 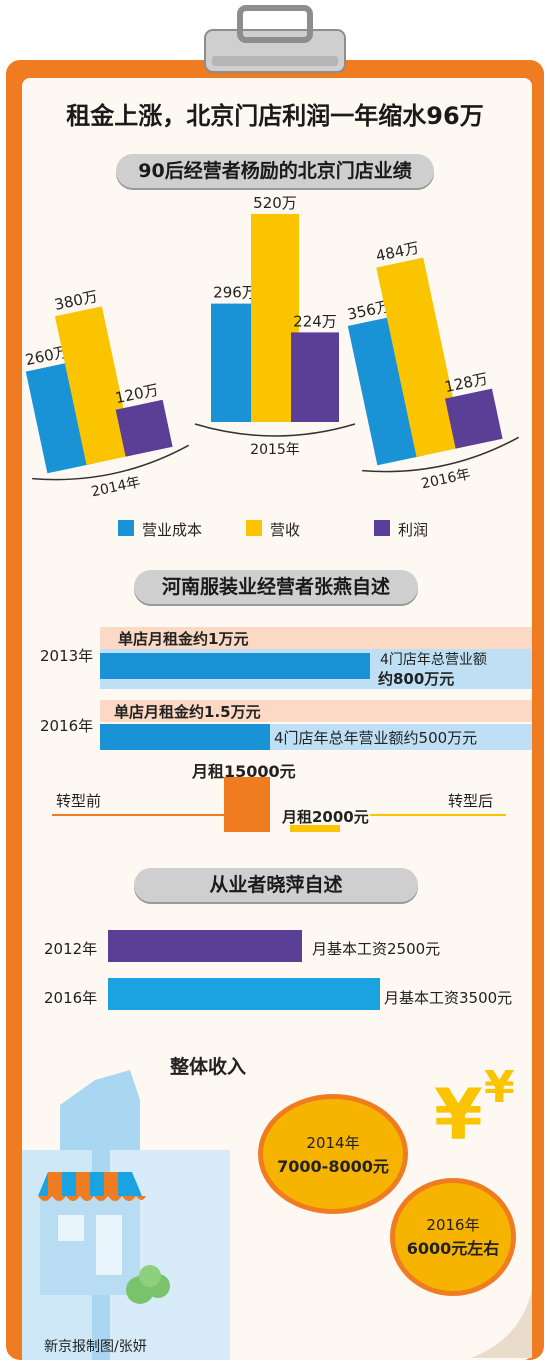 What do you see at coordinates (71, 998) in the screenshot?
I see `wage-2016-year: 2016年` at bounding box center [71, 998].